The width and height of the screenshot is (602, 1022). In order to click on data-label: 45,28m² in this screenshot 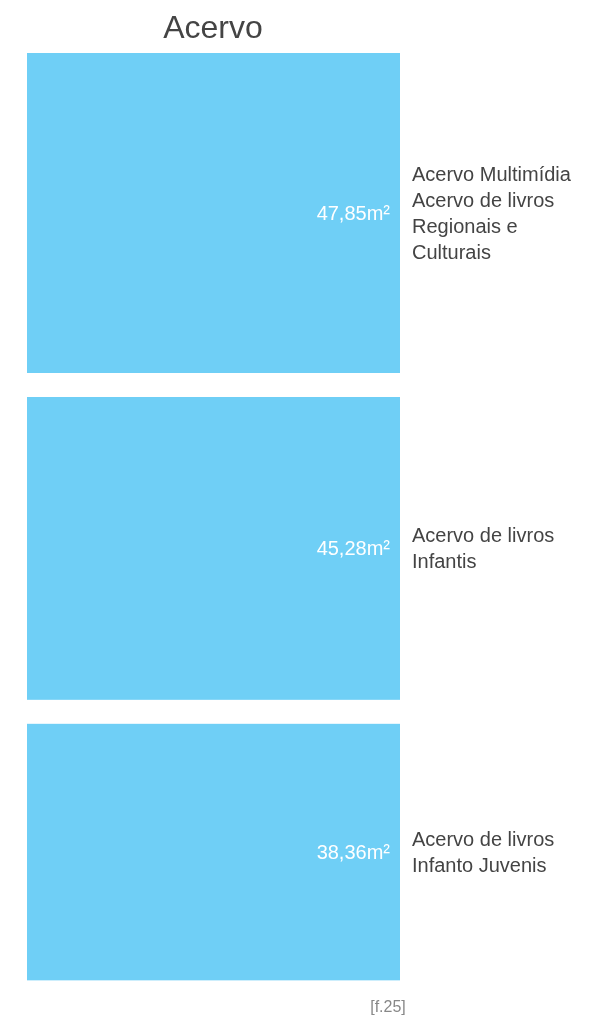, I will do `click(353, 548)`.